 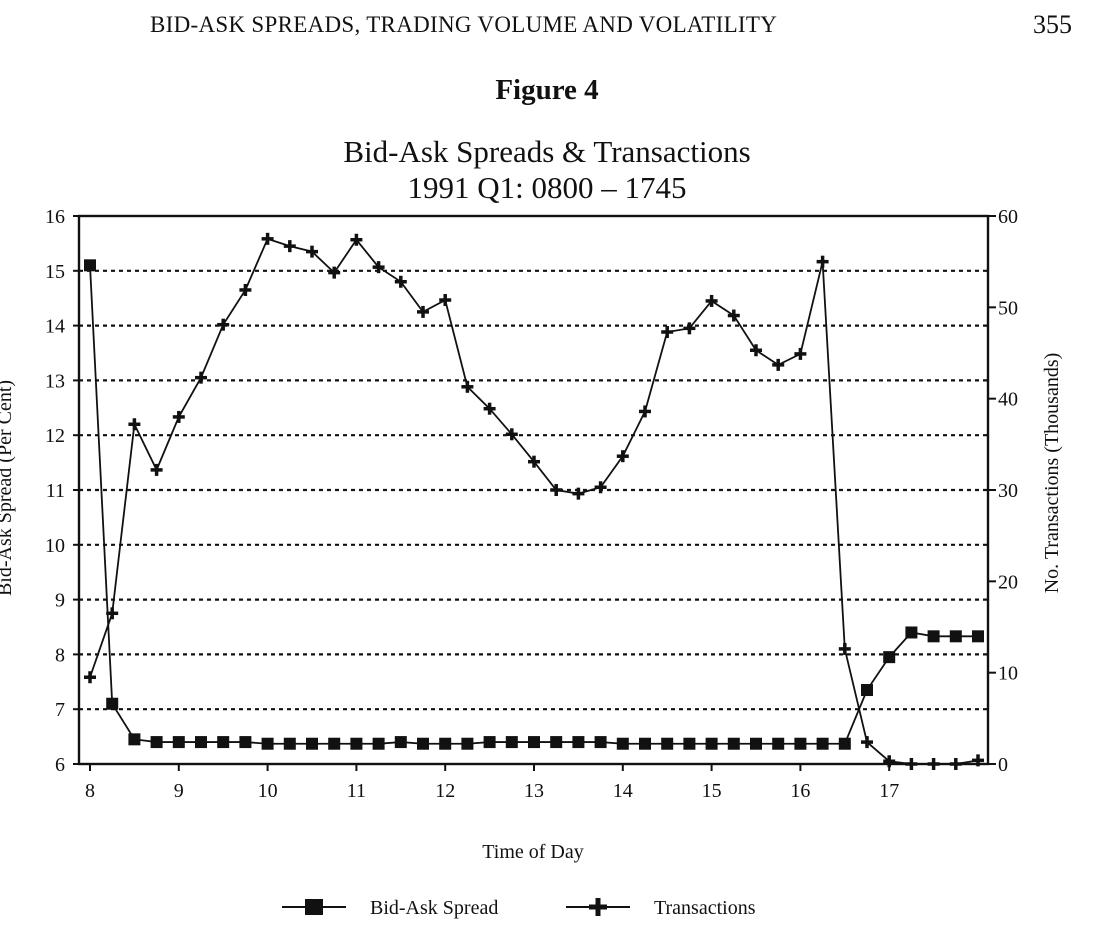 I want to click on y-left-tick-label: 9, so click(x=60, y=601).